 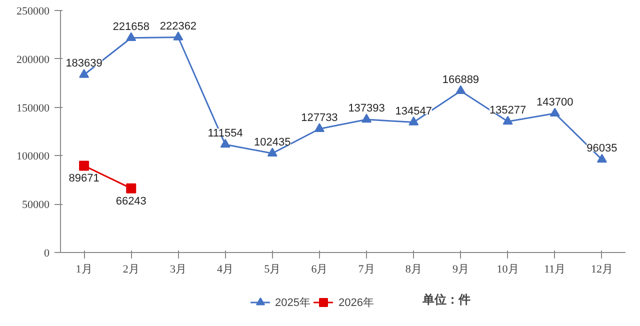 I want to click on x-tick-label: 3月, so click(x=178, y=270).